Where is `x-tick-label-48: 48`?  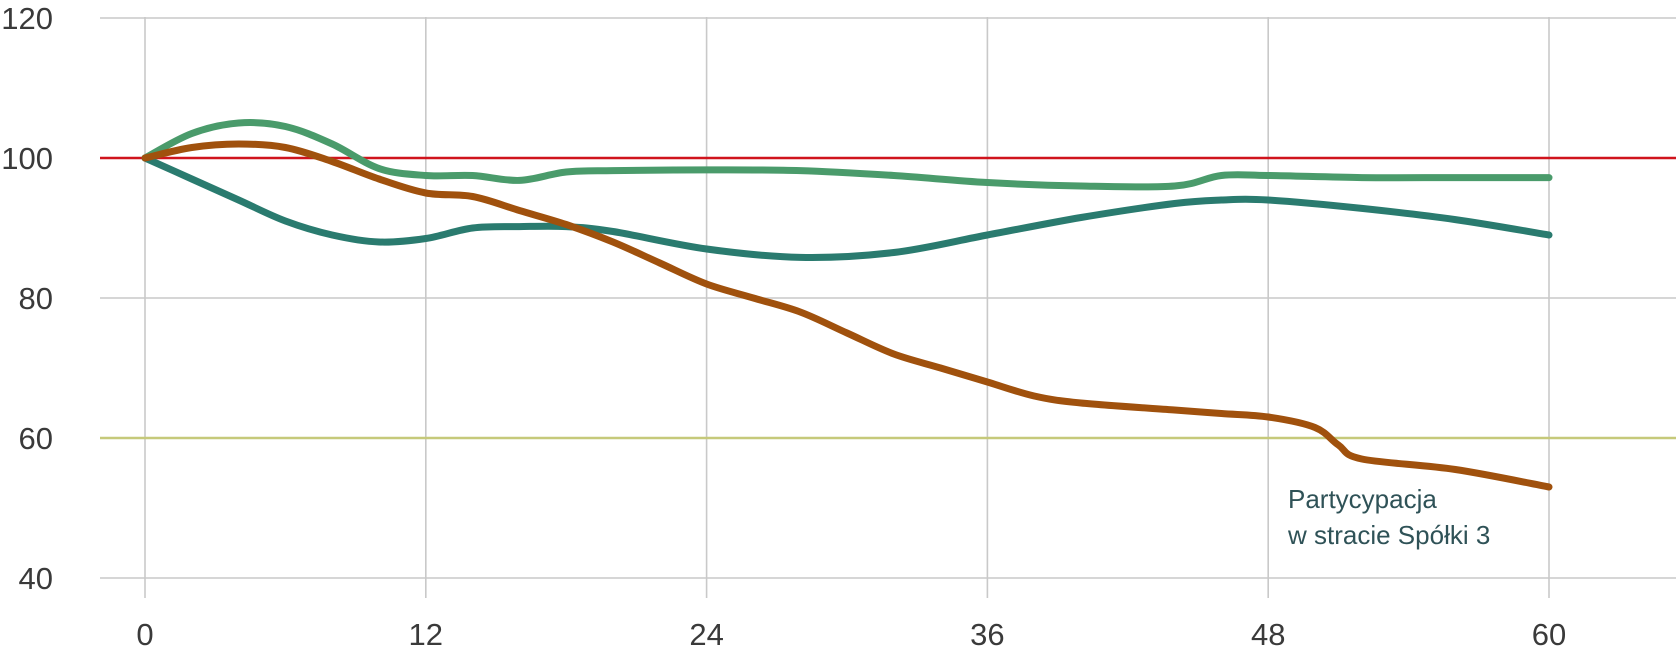
x-tick-label-48: 48 is located at coordinates (1268, 634).